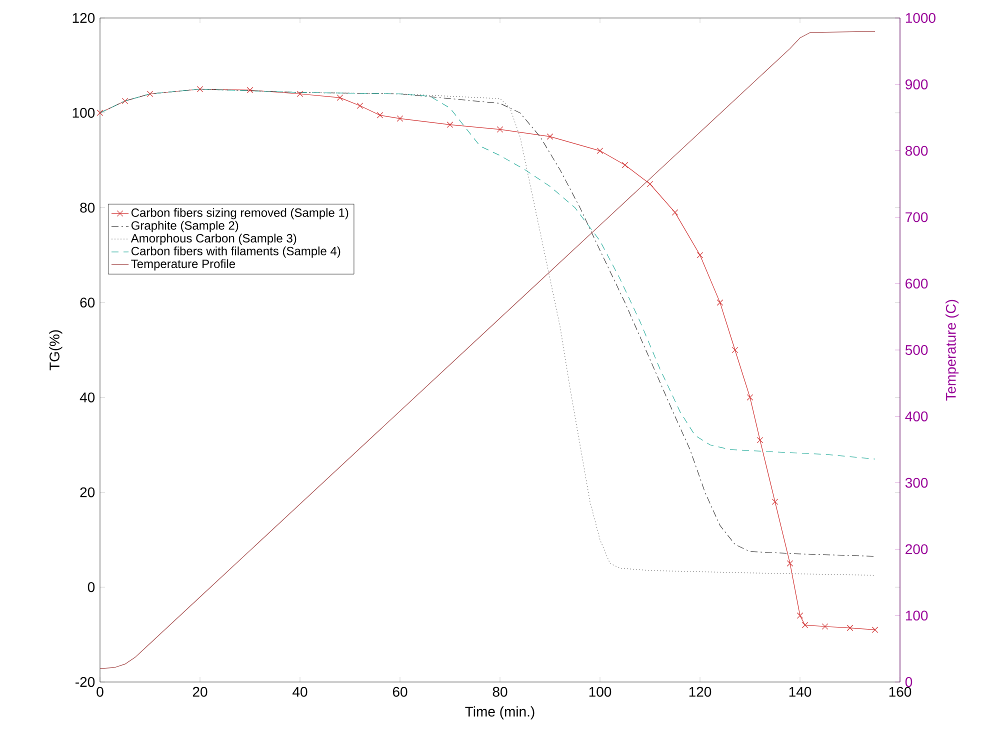 This screenshot has height=731, width=988. I want to click on y2-tick-label: 800, so click(916, 151).